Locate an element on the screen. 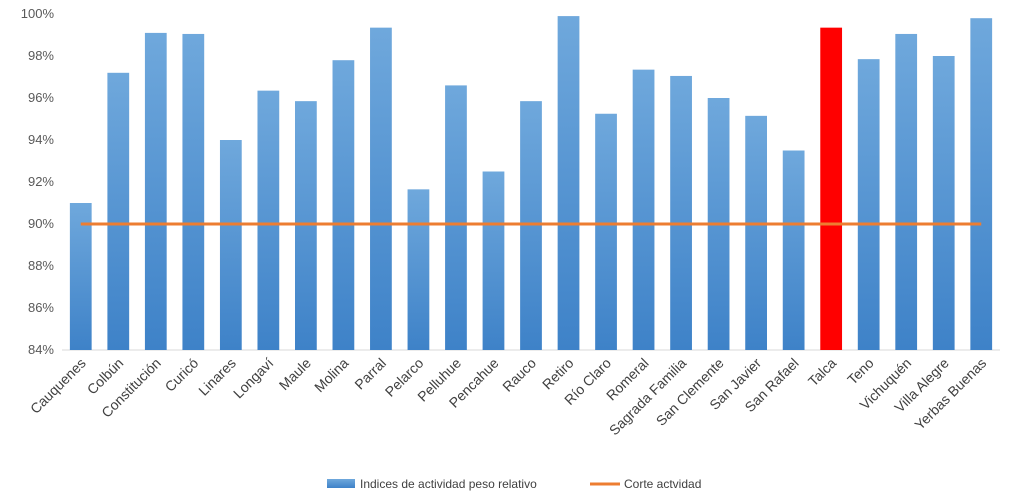 The width and height of the screenshot is (1015, 500). y-tick-label: 94% is located at coordinates (41, 139).